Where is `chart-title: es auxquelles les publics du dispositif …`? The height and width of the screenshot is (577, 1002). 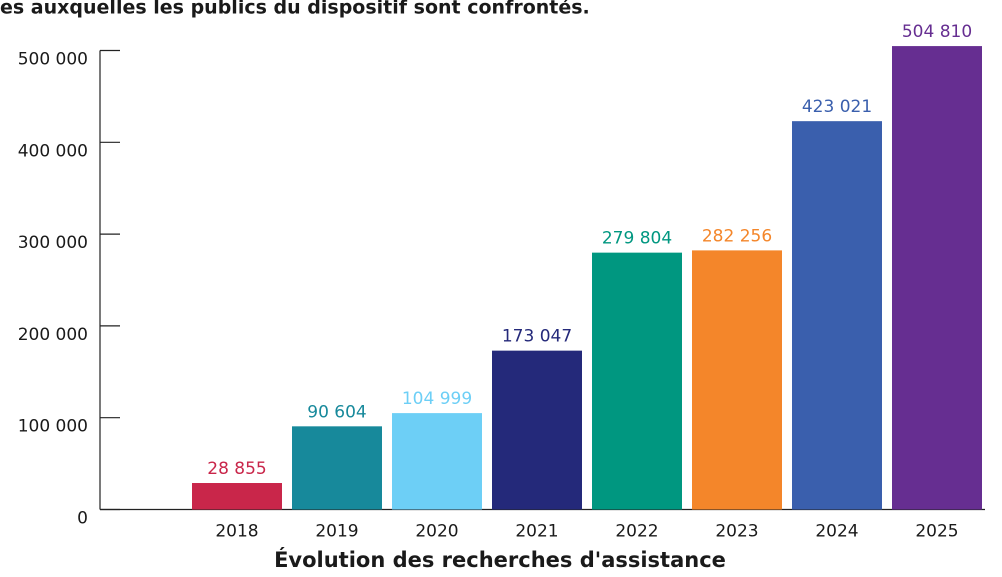
chart-title: es auxquelles les publics du dispositif … is located at coordinates (295, 9).